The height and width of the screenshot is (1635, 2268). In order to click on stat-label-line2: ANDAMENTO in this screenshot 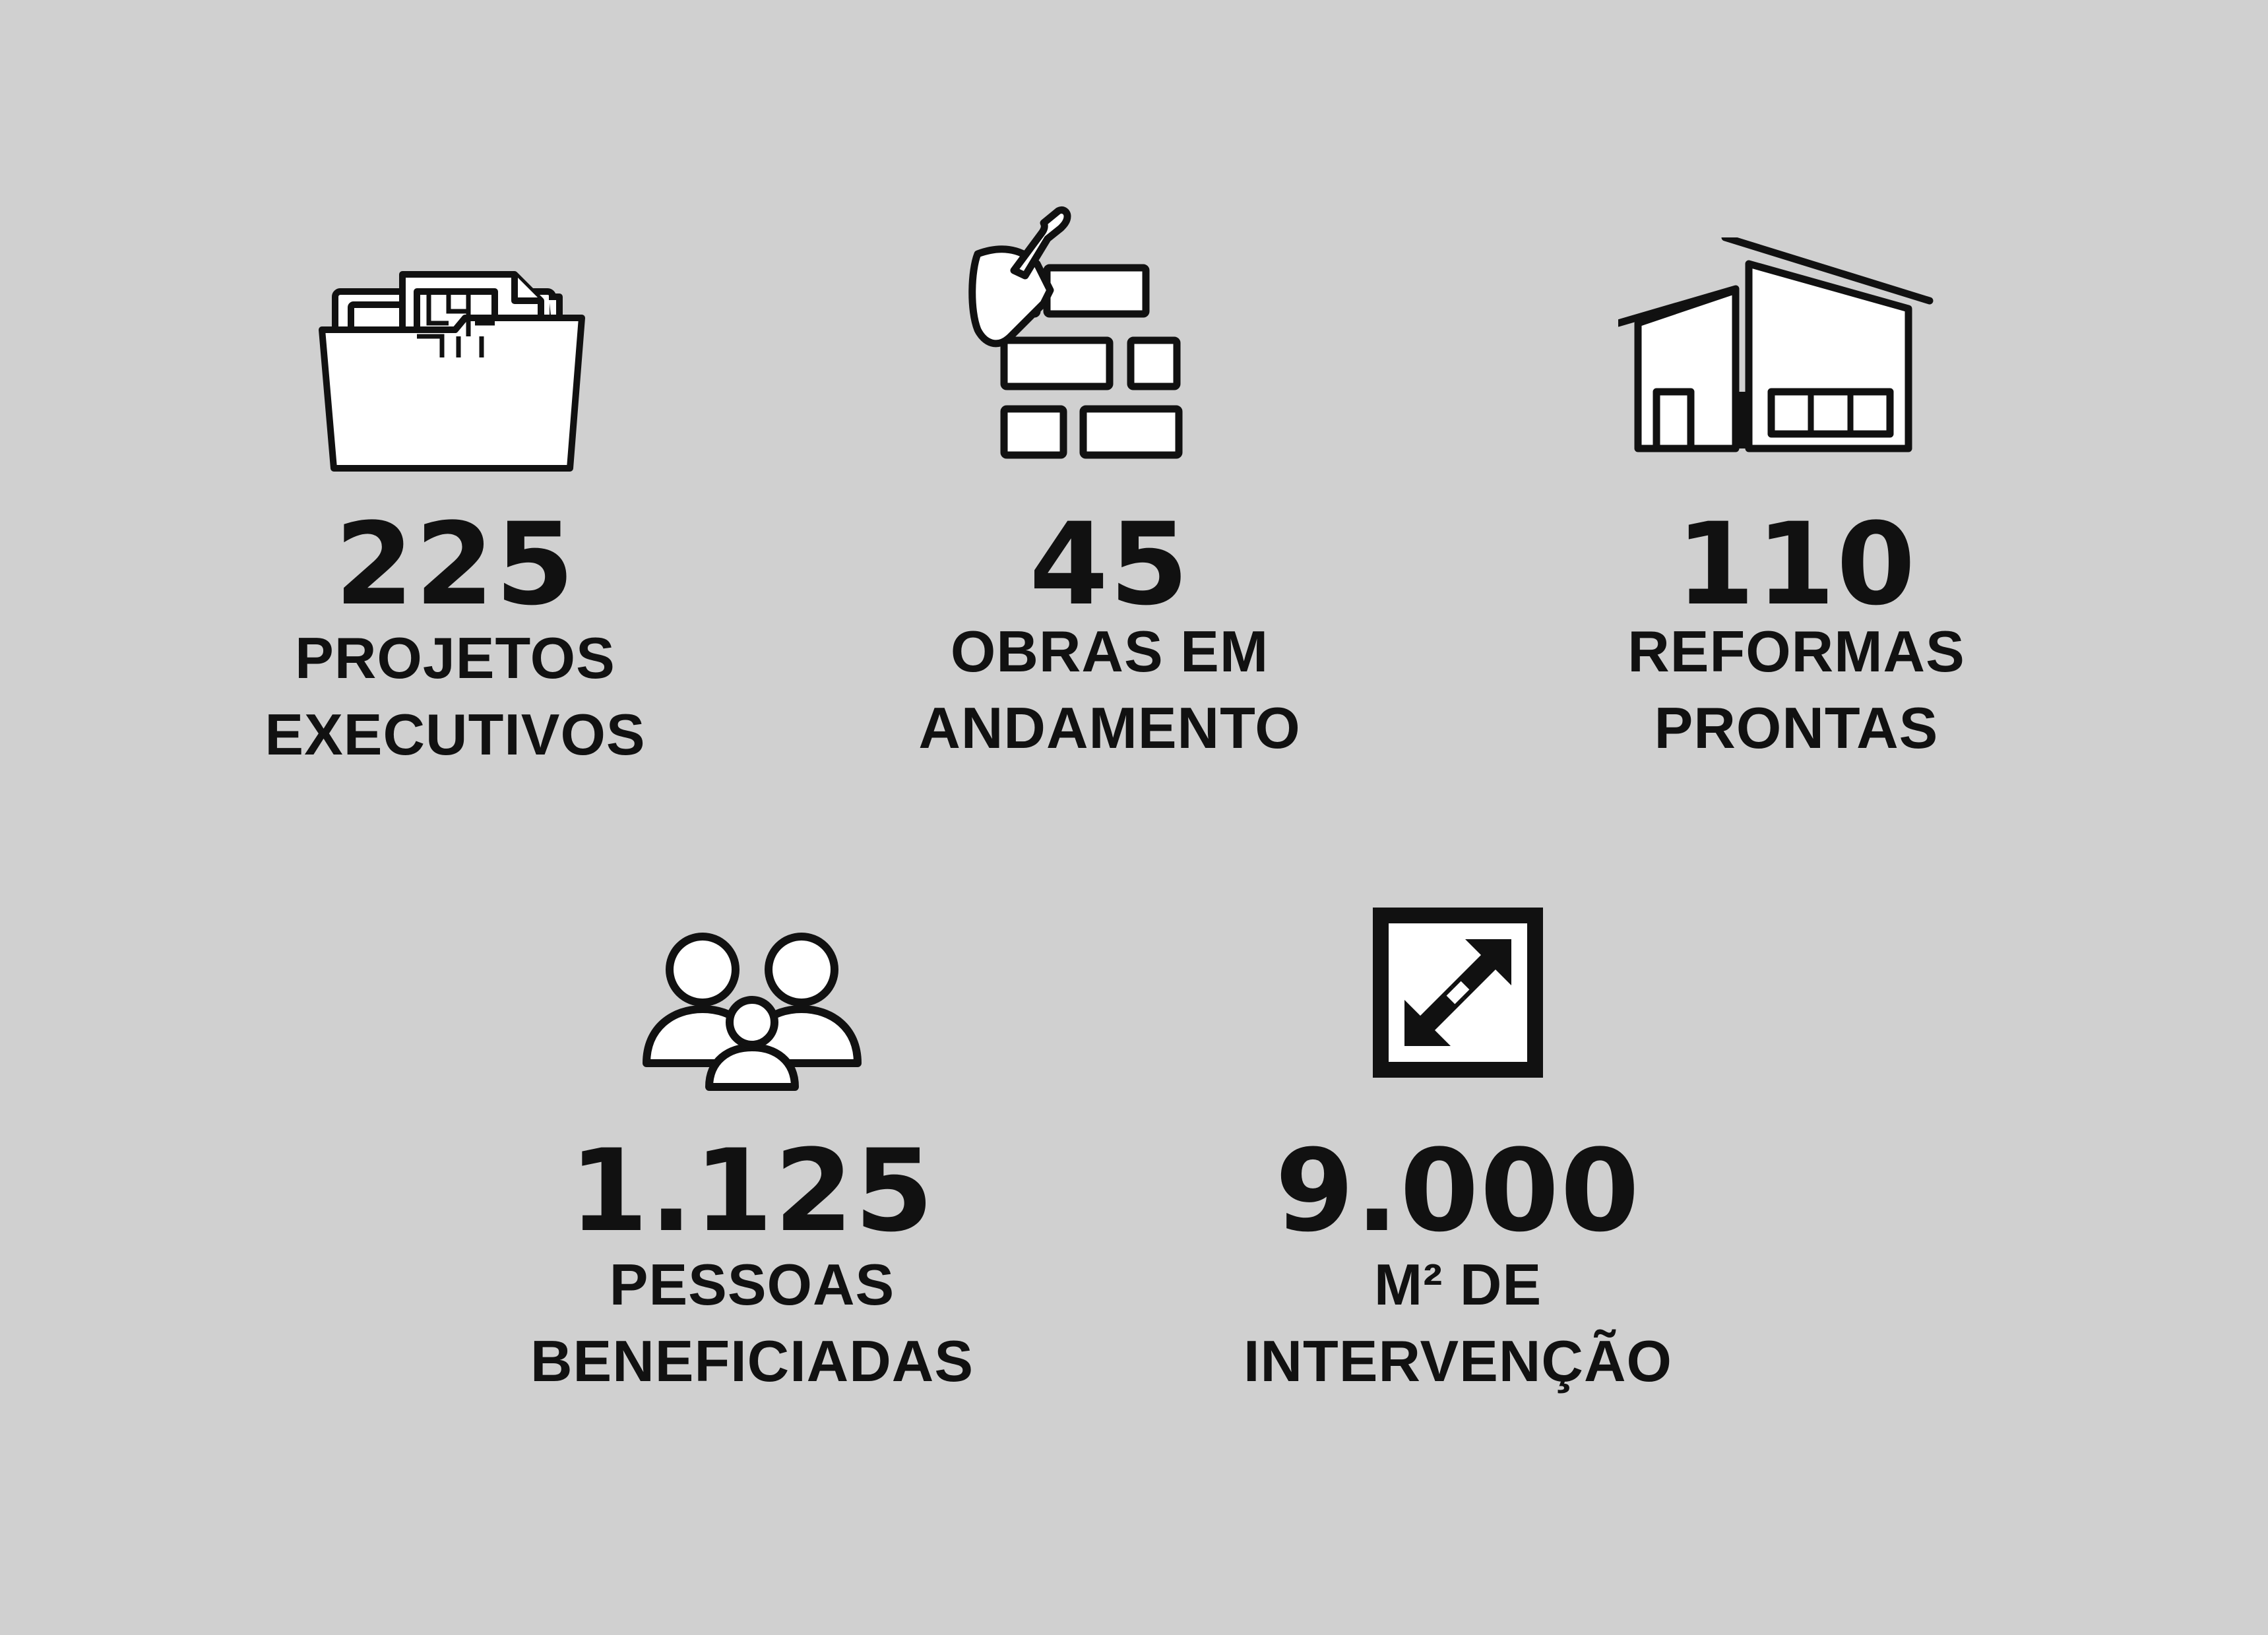, I will do `click(1109, 727)`.